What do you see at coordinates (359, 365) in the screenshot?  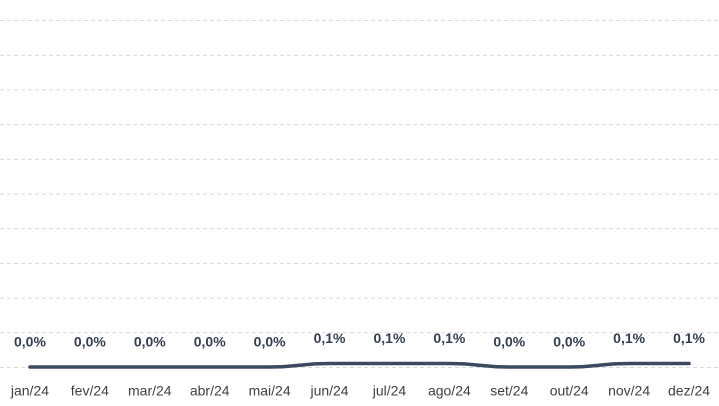 I see `line` at bounding box center [359, 365].